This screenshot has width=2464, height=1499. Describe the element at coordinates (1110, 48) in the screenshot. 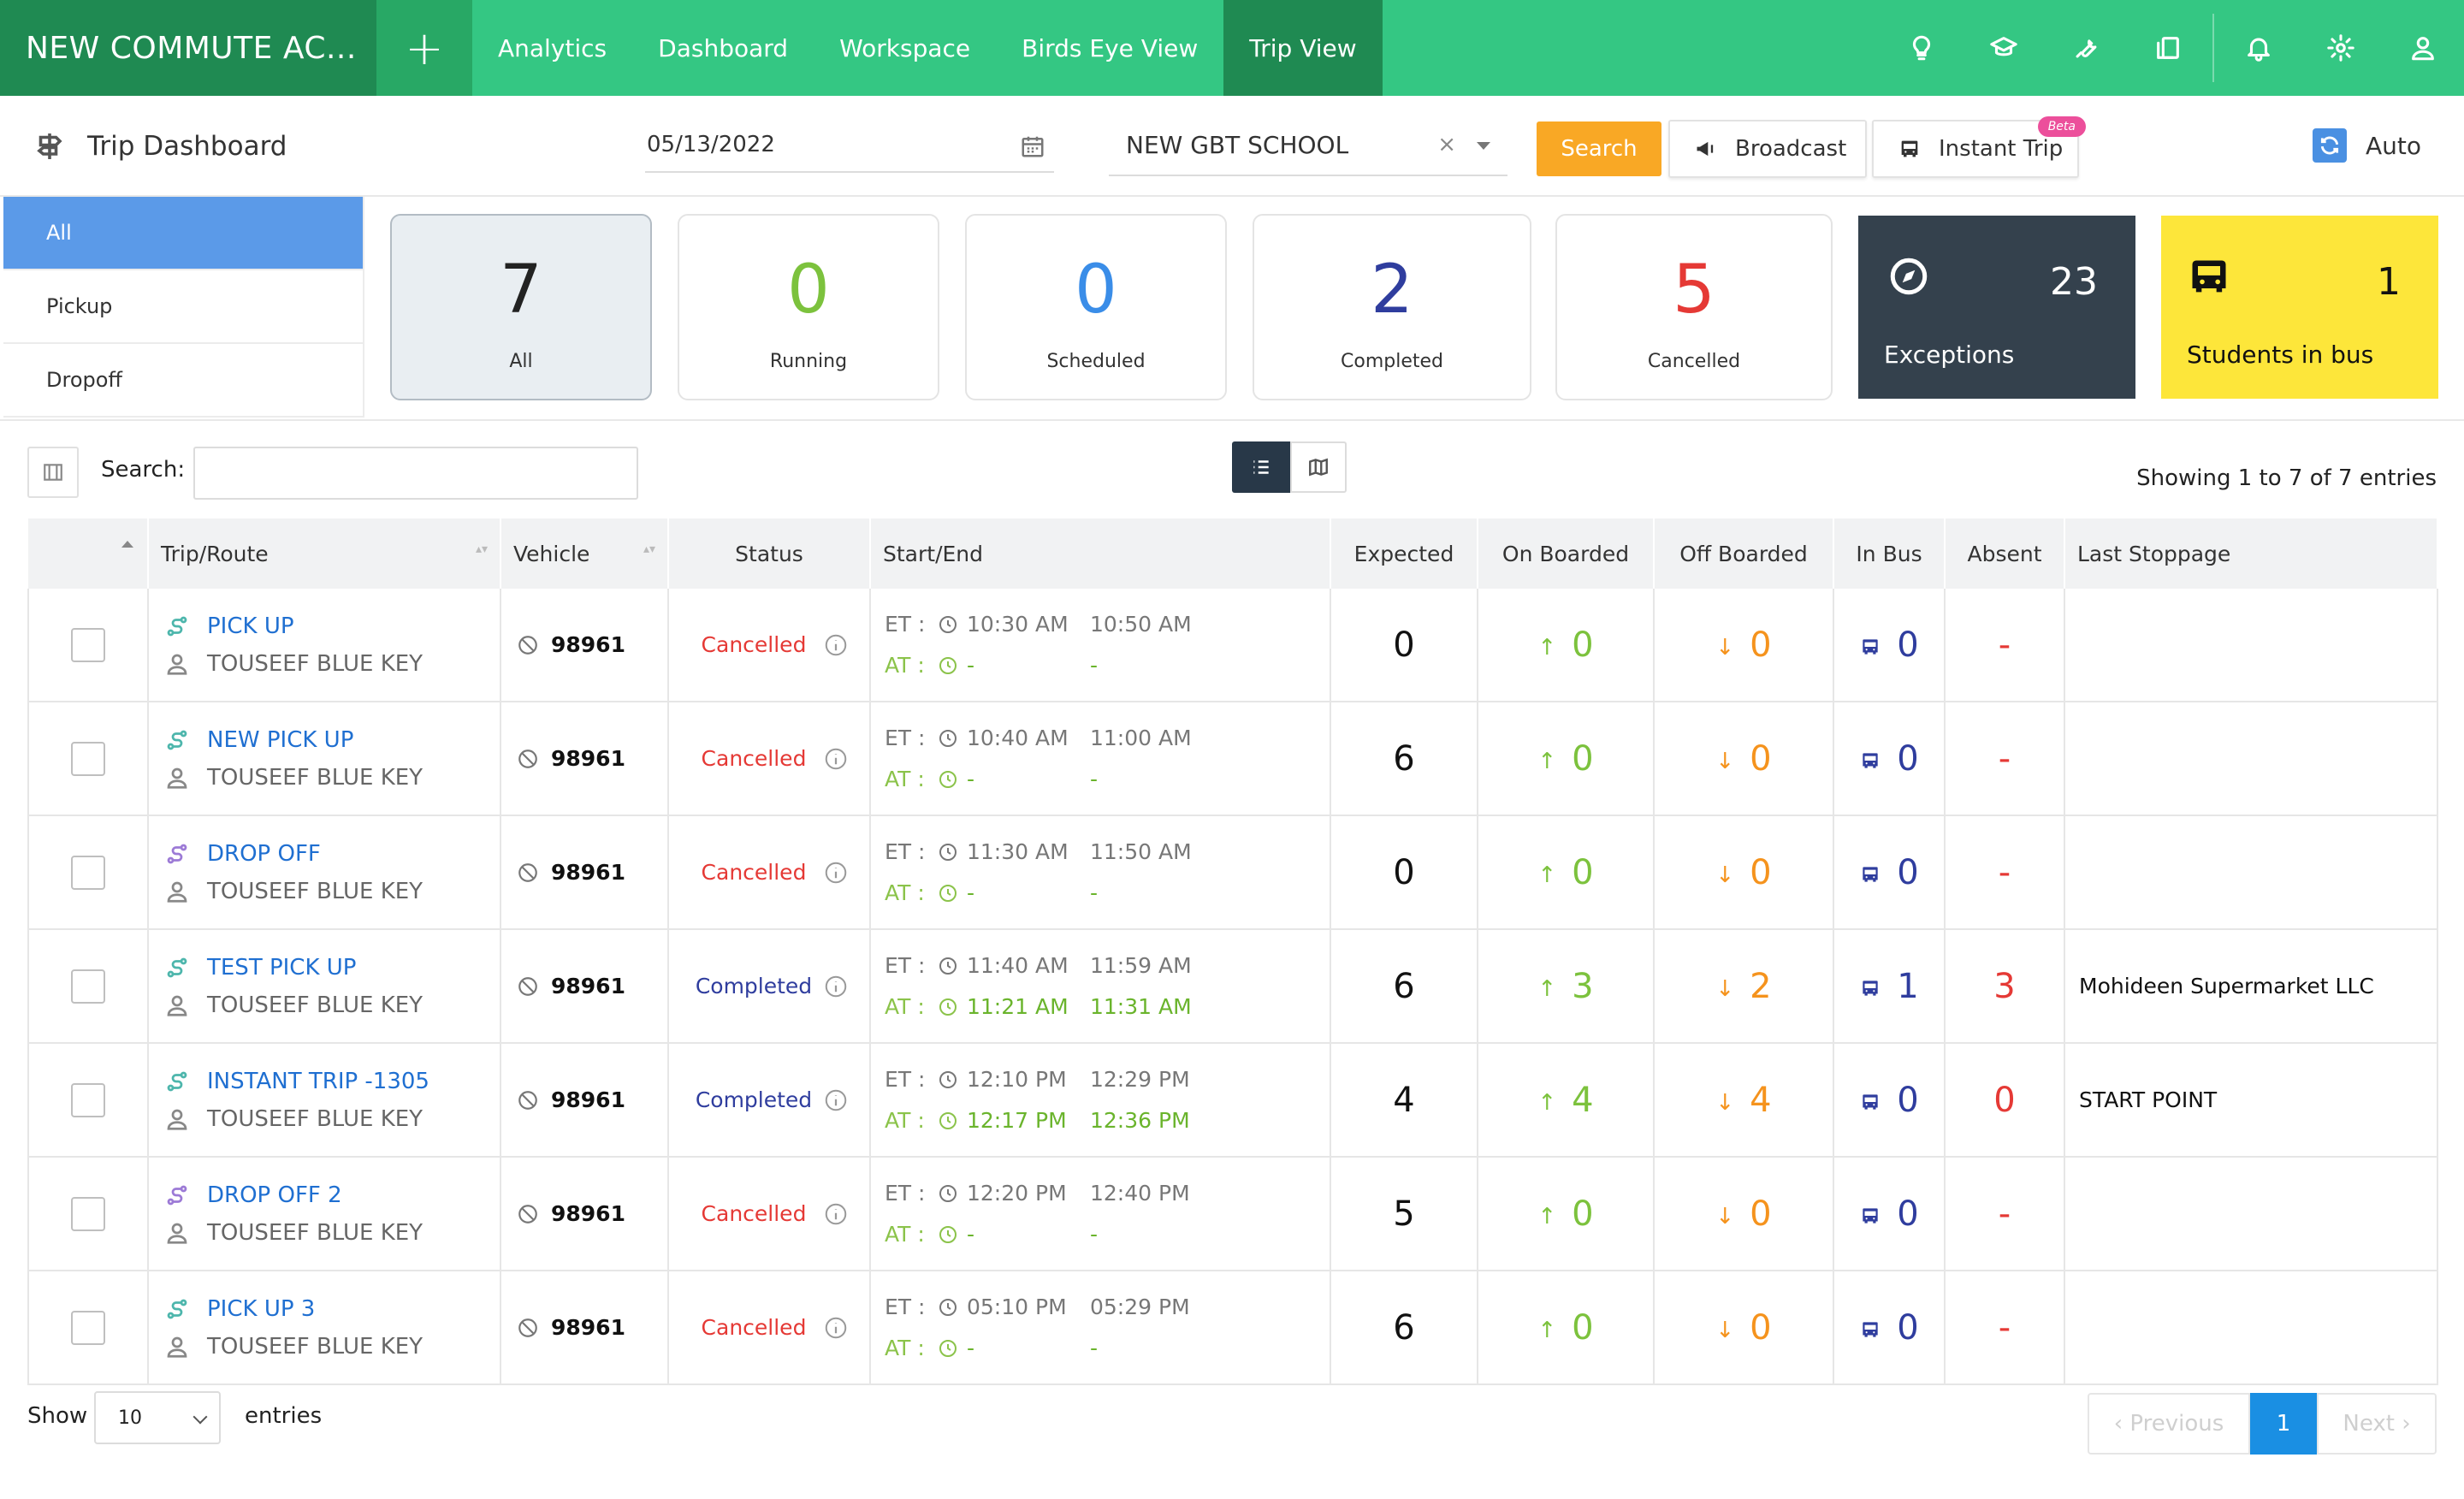

I see `tab-birds-eye-view: Birds Eye View` at that location.